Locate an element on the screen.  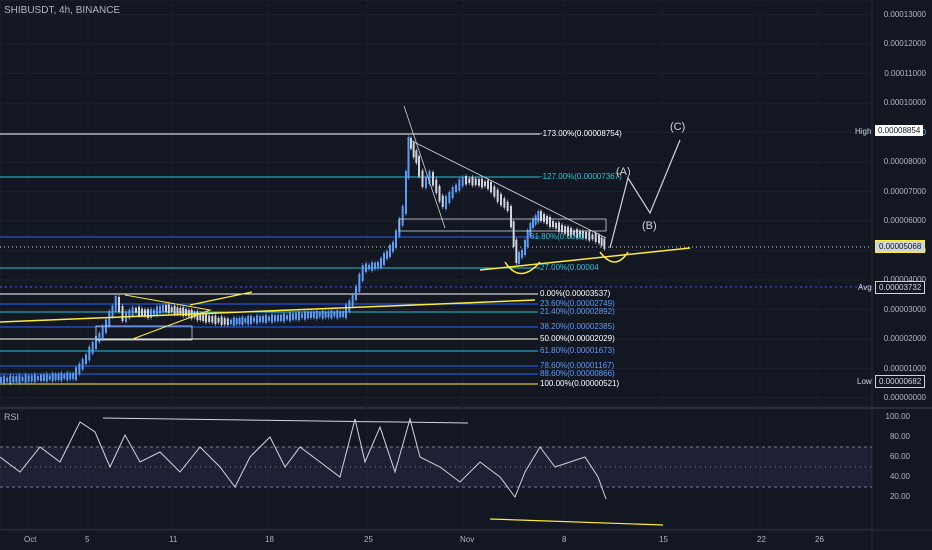
descending-line is located at coordinates (508, 189).